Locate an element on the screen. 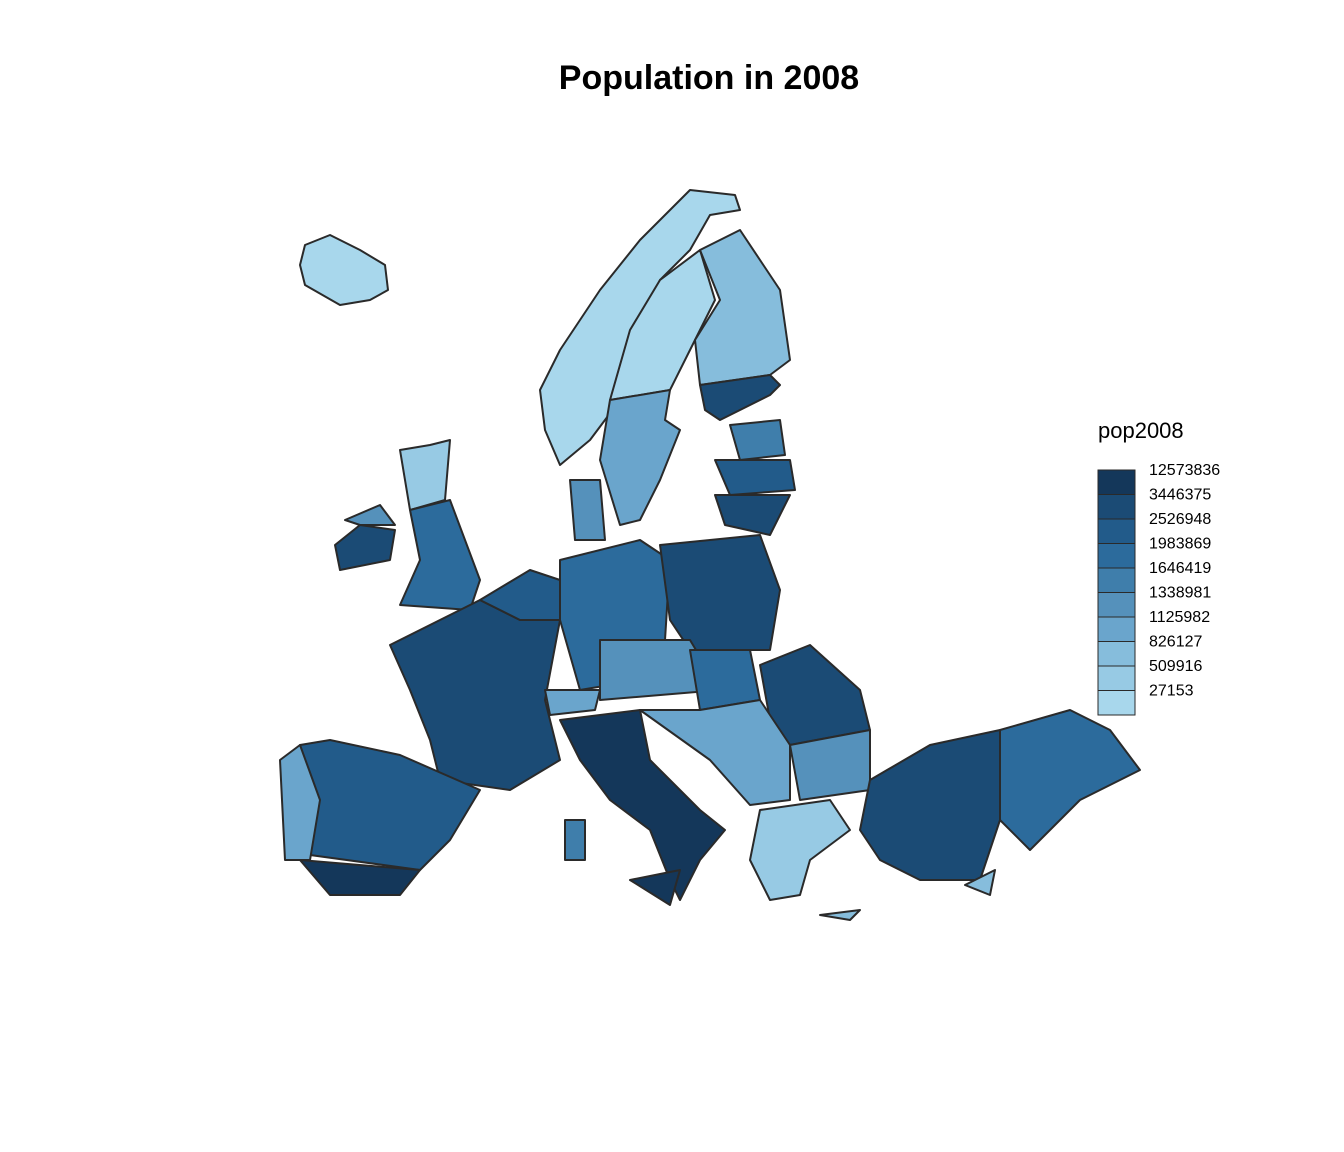  legend-label: 826127 is located at coordinates (1175, 642).